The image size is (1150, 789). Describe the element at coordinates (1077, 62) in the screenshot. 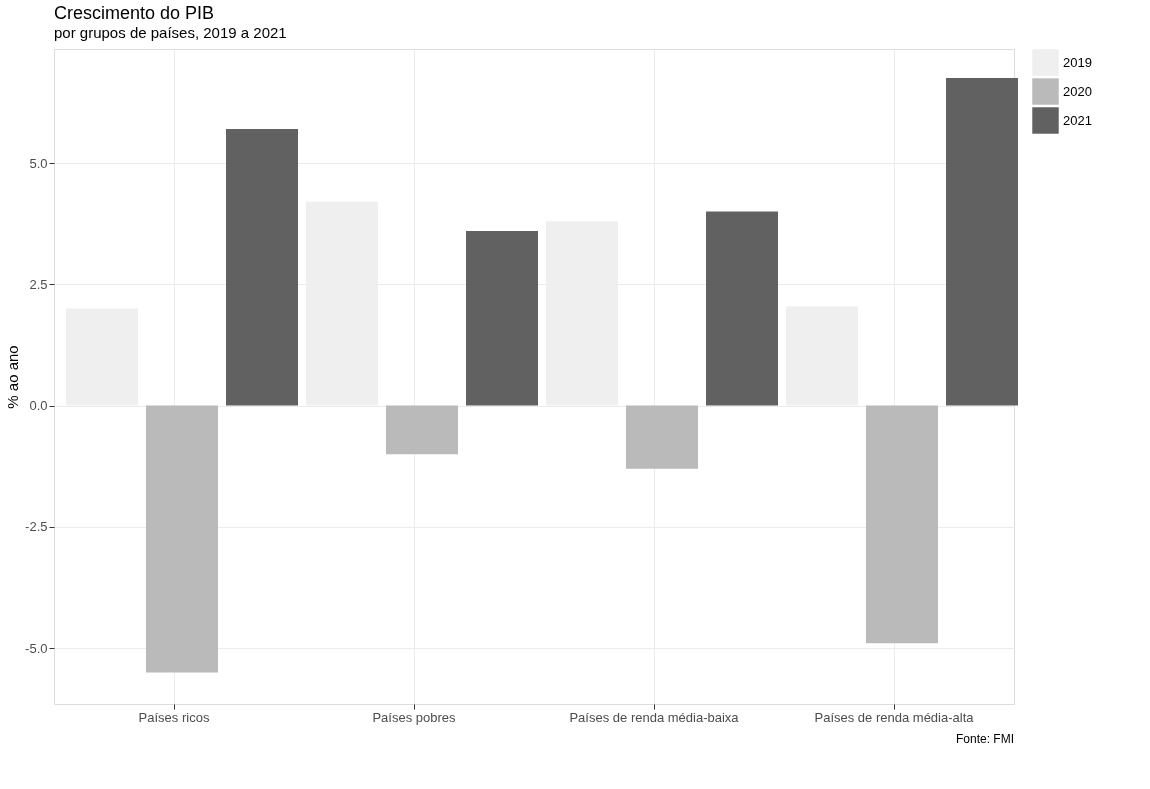

I see `legend-label: 2019` at that location.